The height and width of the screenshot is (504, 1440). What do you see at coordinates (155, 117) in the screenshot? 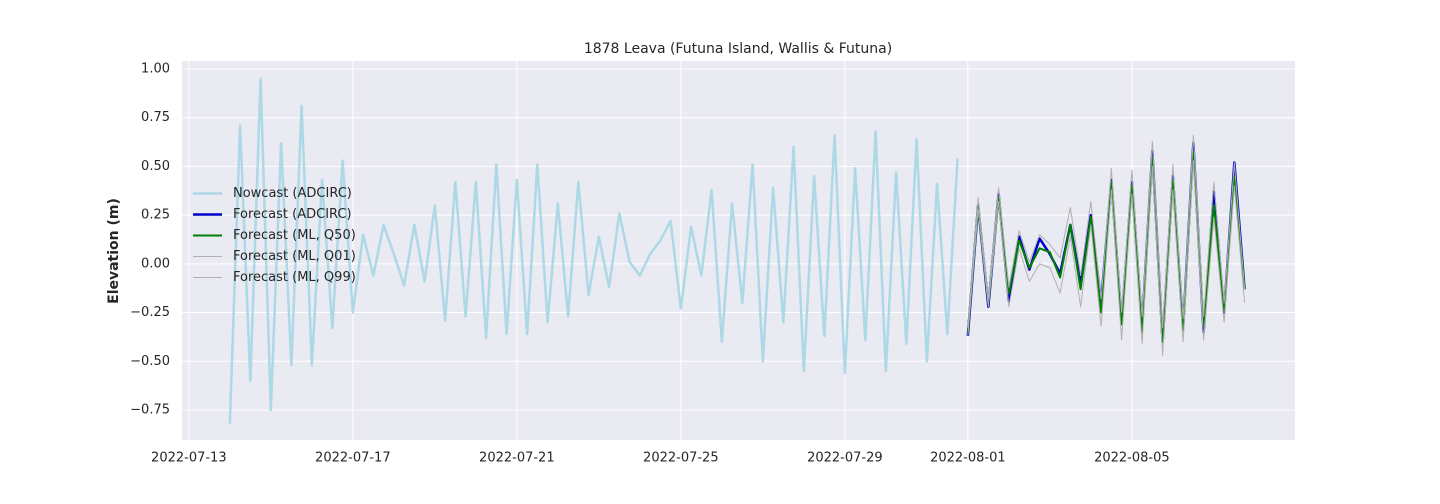
I see `y-tick-label: 0.75` at bounding box center [155, 117].